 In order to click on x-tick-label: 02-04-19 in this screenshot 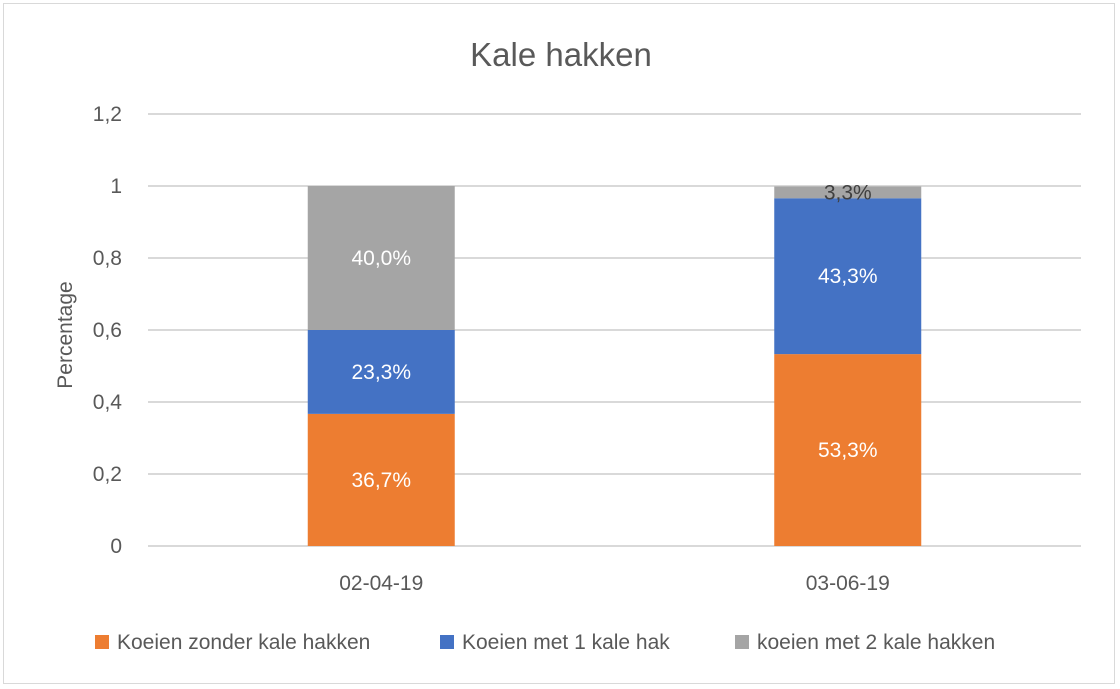, I will do `click(381, 583)`.